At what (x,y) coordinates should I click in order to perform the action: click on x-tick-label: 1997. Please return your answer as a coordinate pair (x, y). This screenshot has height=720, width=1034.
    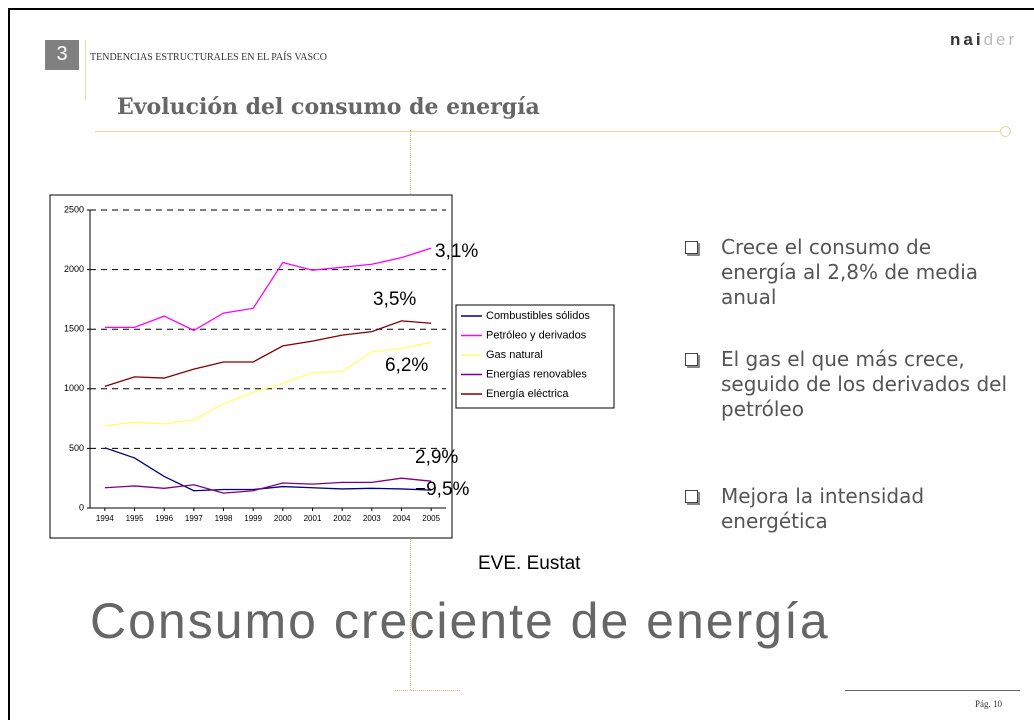
    Looking at the image, I should click on (194, 518).